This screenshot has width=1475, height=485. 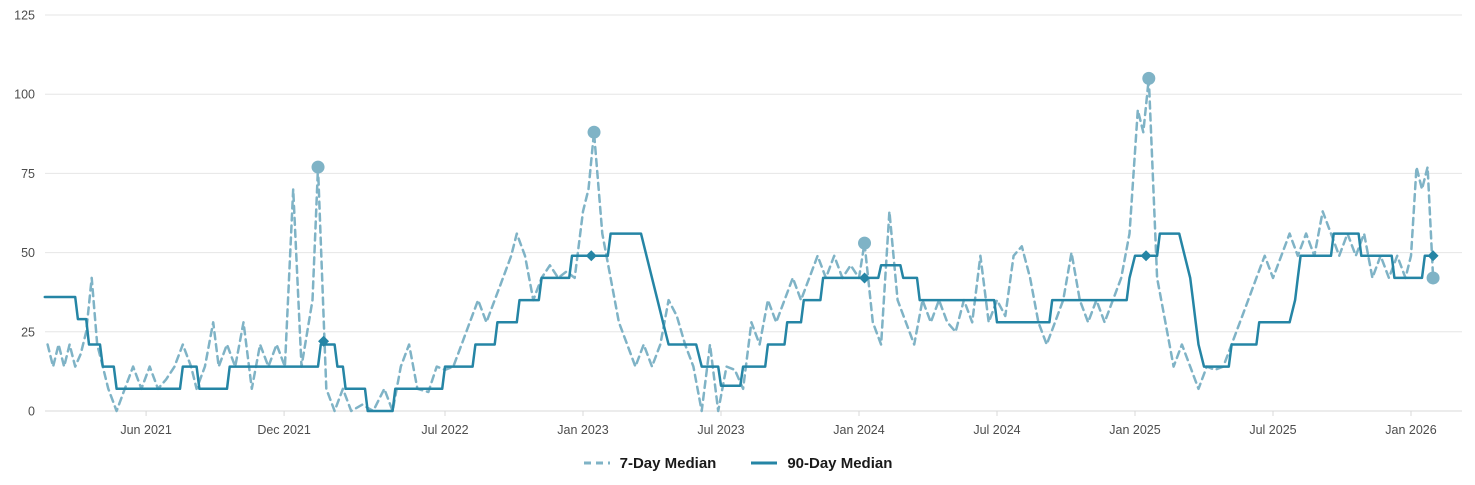 I want to click on legend-item-7-day-median: 7-Day Median, so click(x=650, y=463).